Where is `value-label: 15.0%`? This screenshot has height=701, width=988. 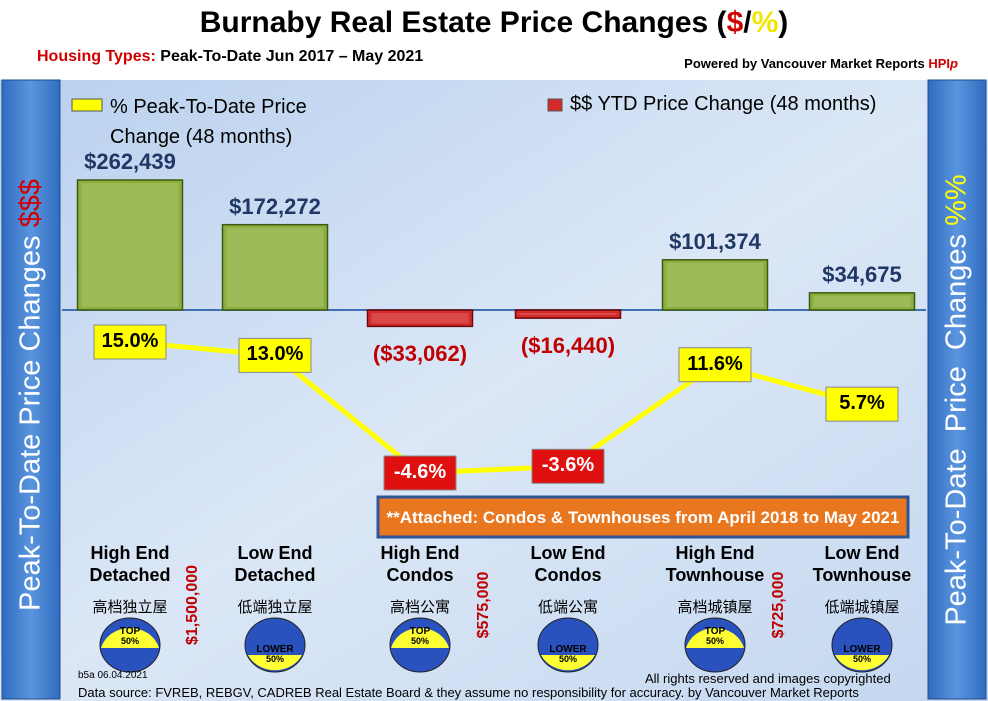
value-label: 15.0% is located at coordinates (130, 341).